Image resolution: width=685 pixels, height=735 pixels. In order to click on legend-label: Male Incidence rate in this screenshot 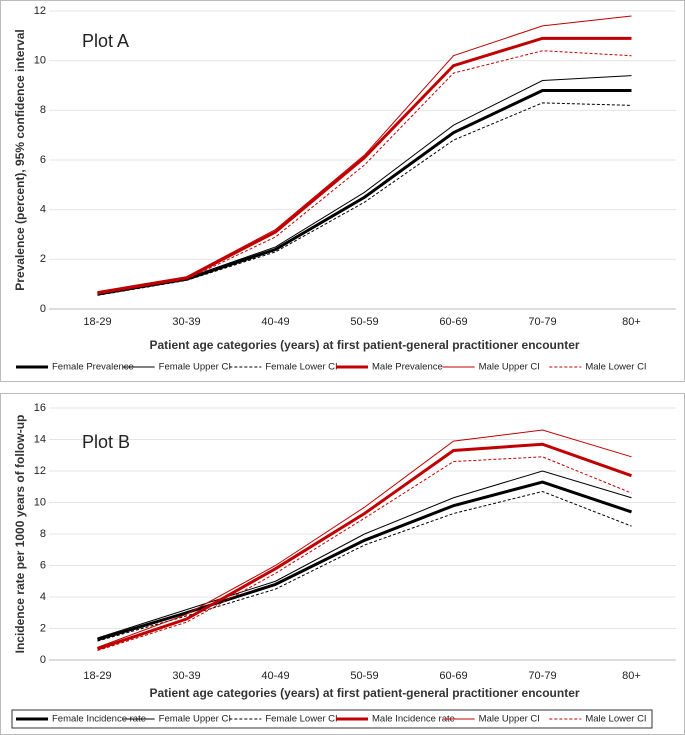, I will do `click(413, 719)`.